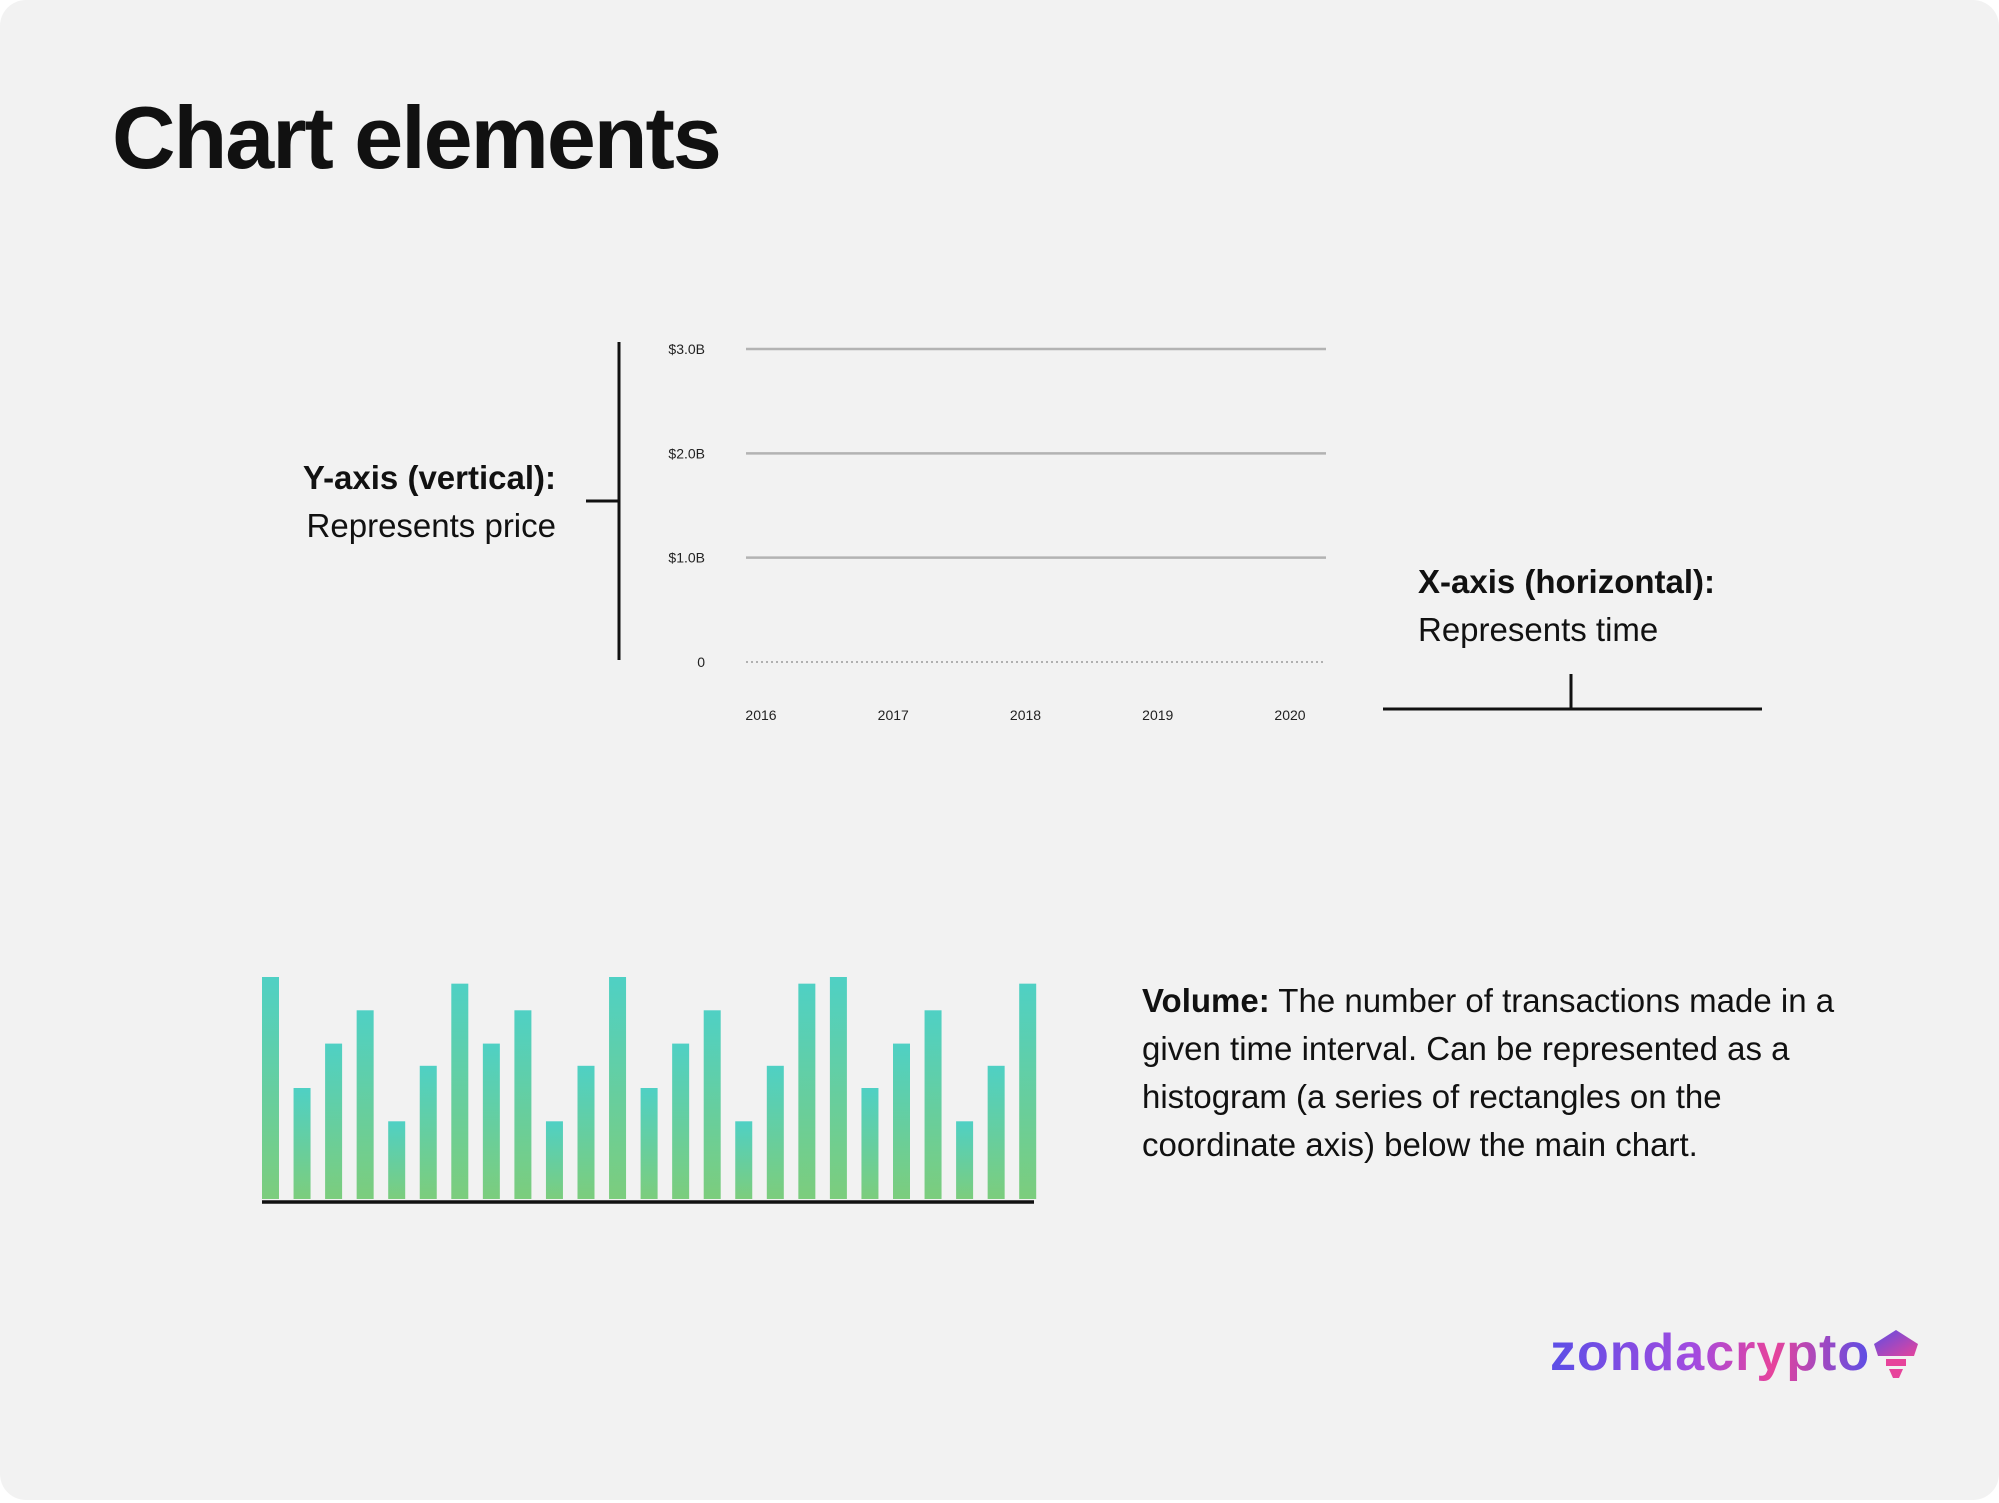  What do you see at coordinates (1567, 581) in the screenshot?
I see `x-axis-heading: X-axis (horizontal):` at bounding box center [1567, 581].